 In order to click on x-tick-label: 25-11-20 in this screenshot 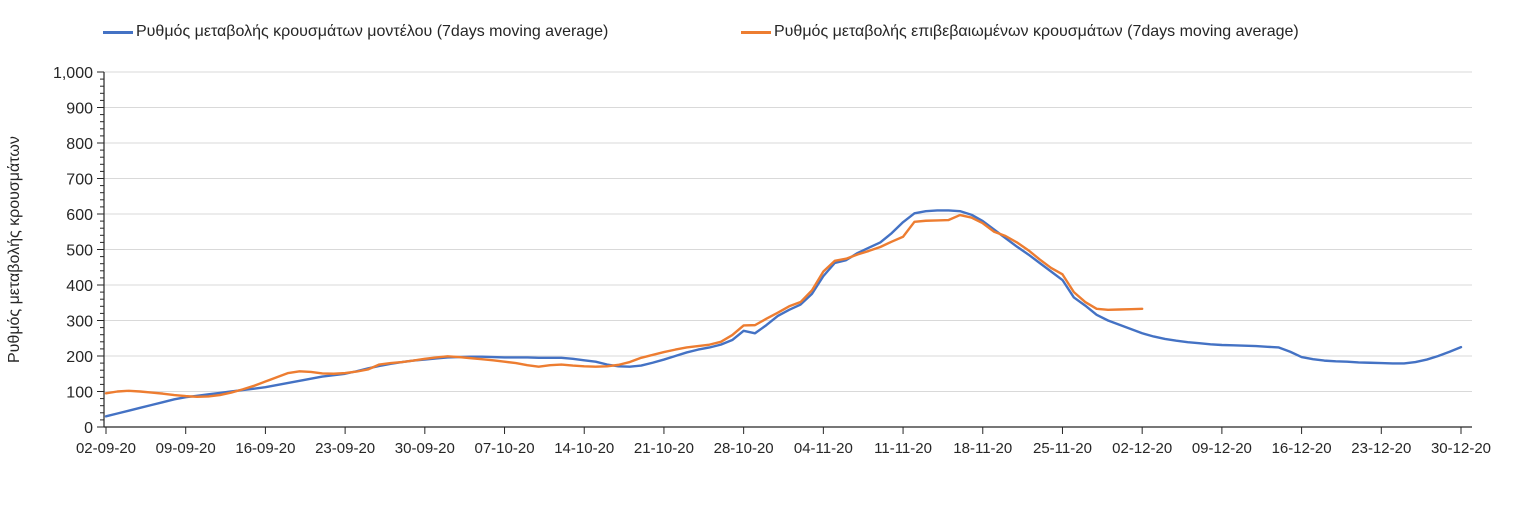, I will do `click(1062, 448)`.